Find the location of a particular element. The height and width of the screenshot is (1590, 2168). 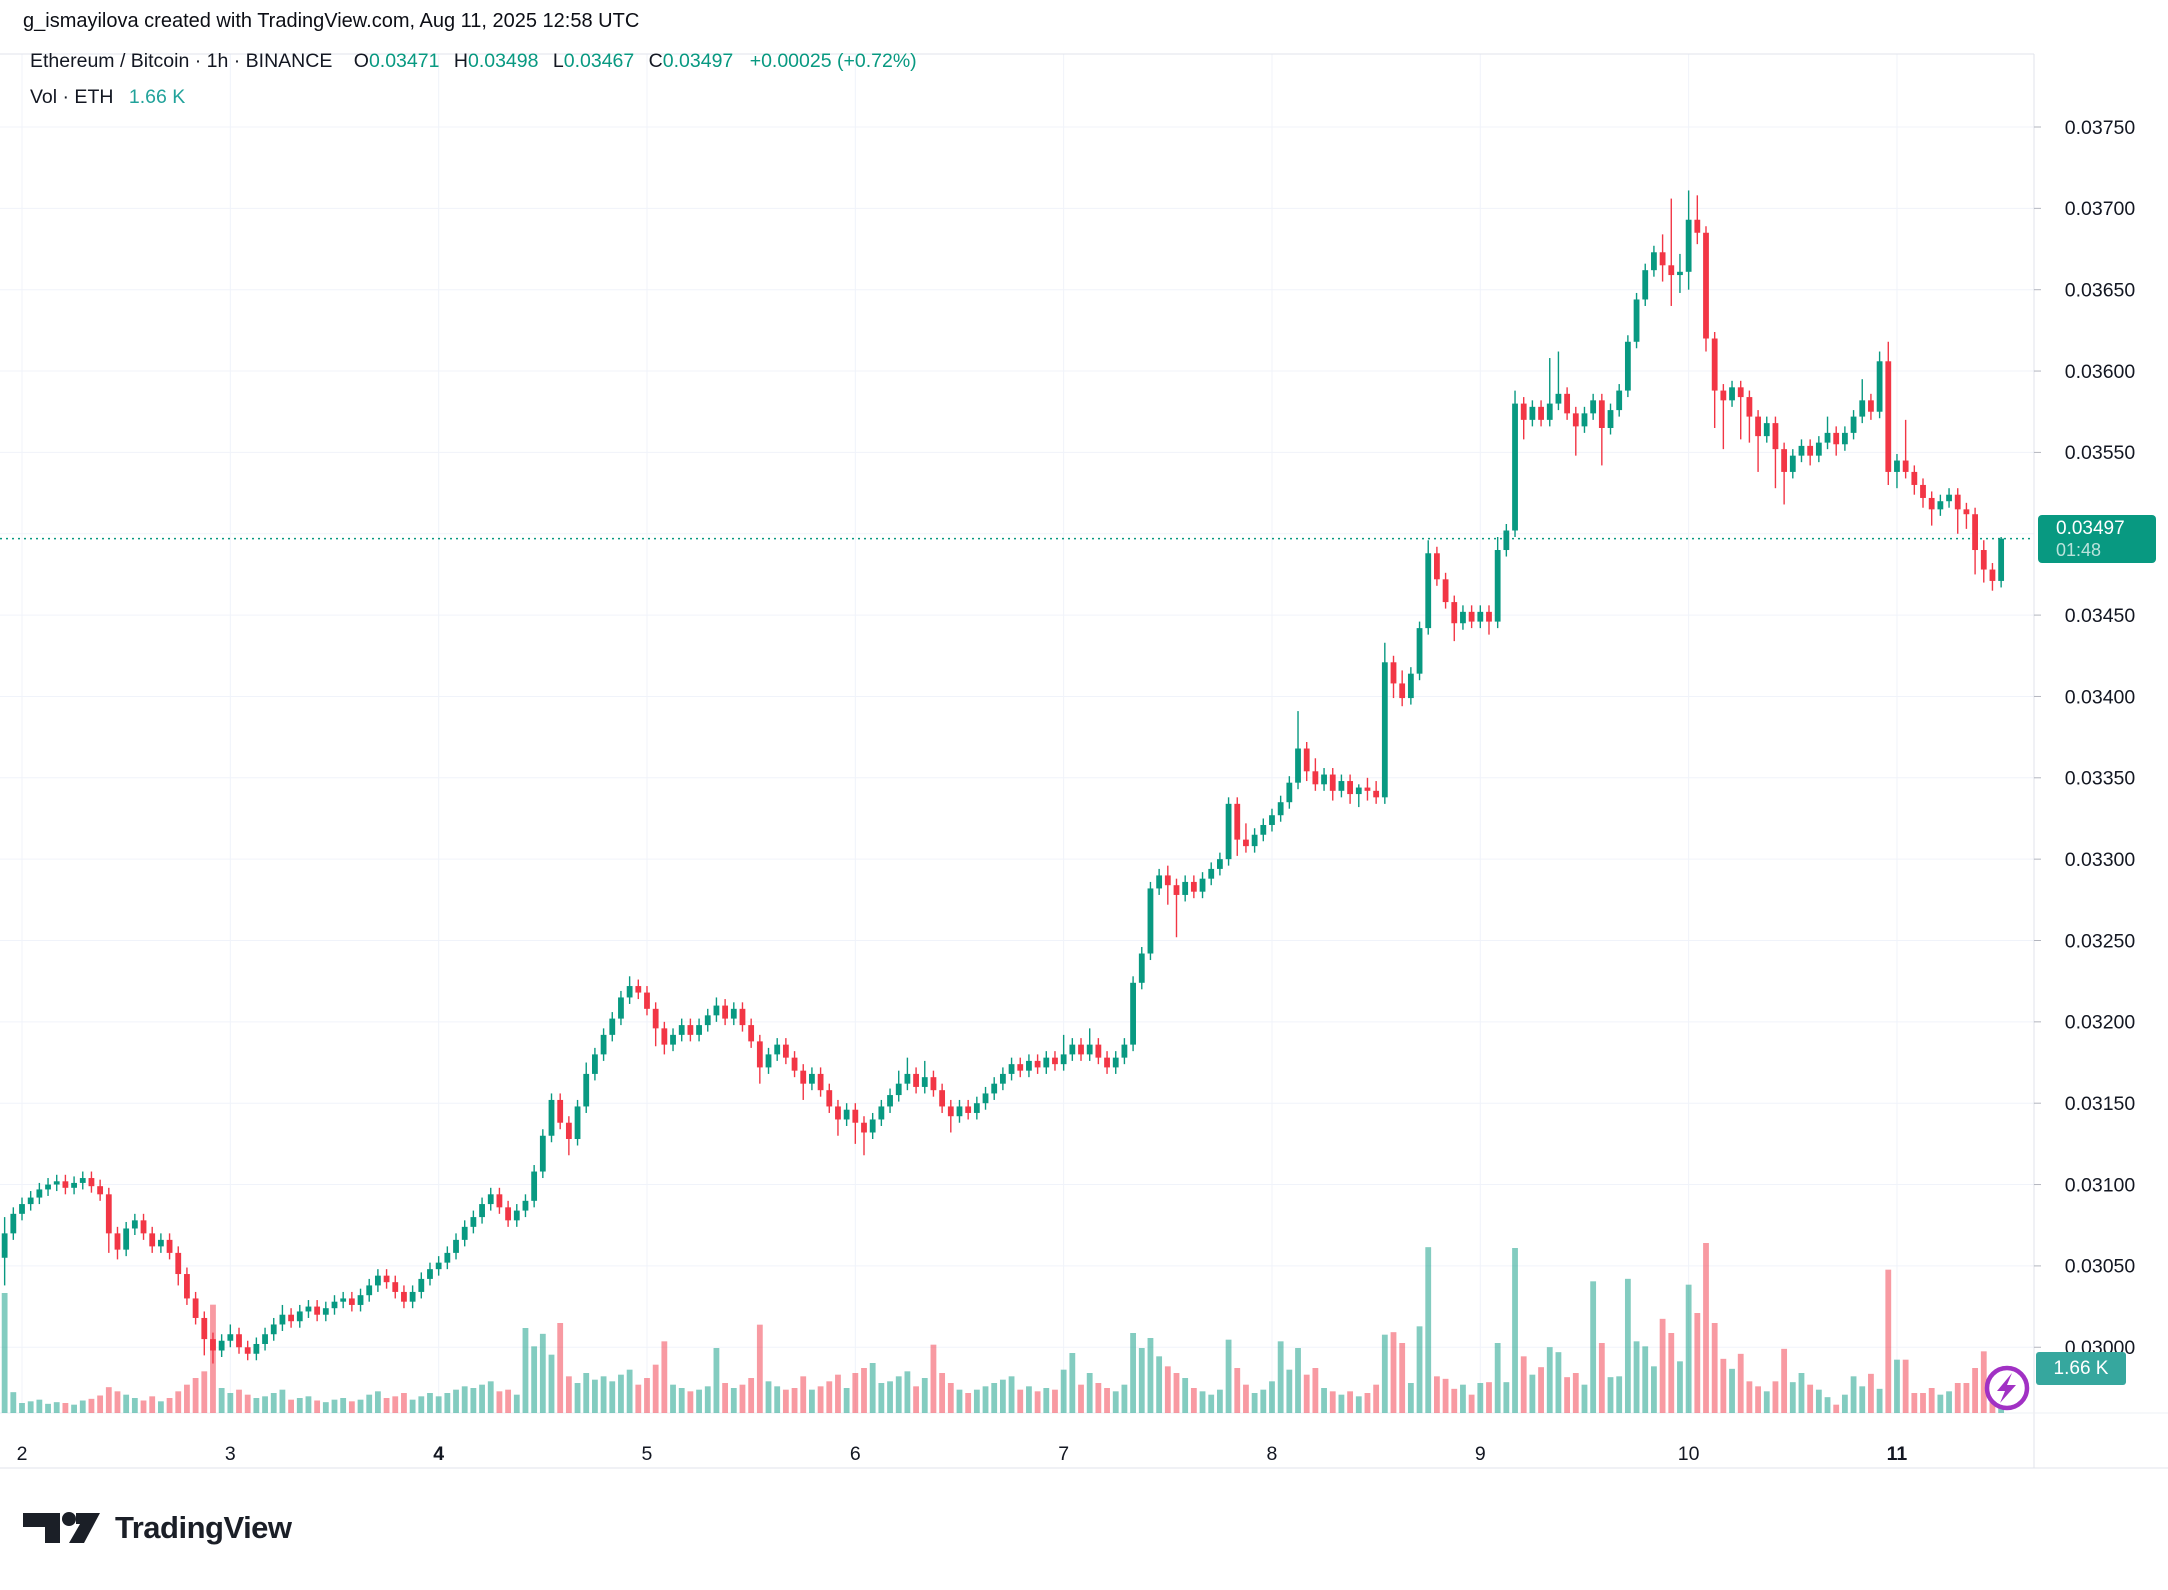

realtime-lightning-icon is located at coordinates (2007, 1388).